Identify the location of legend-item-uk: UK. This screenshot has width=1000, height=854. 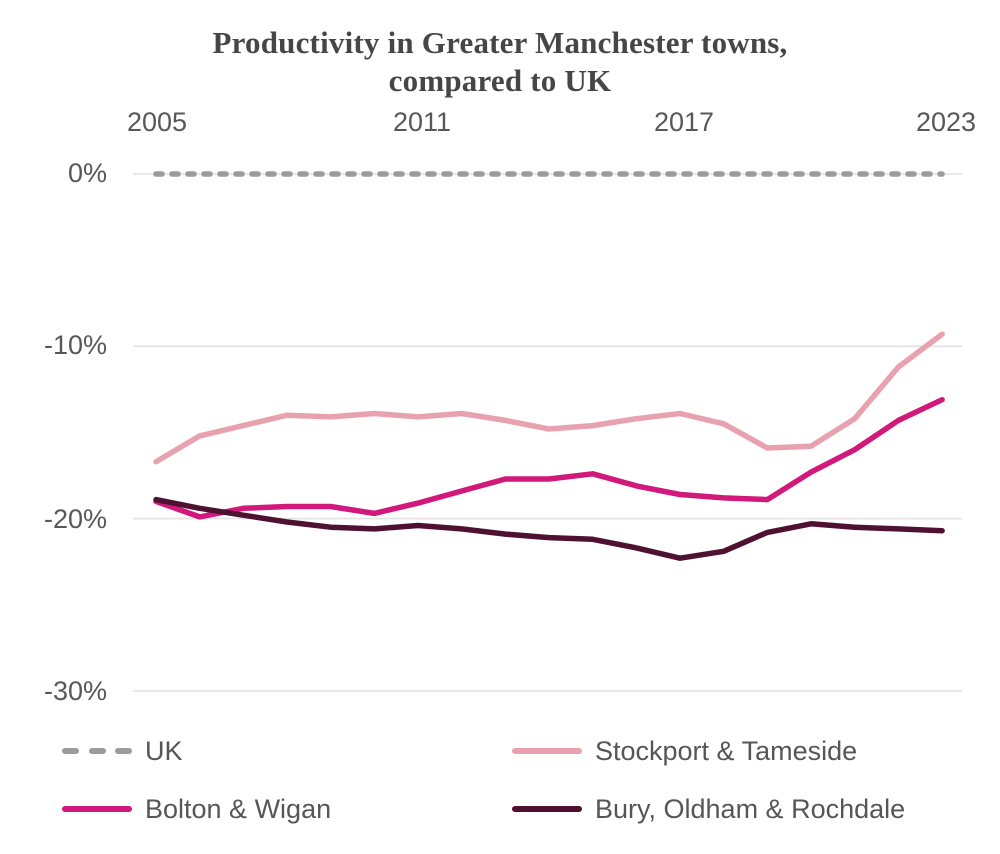
(287, 751).